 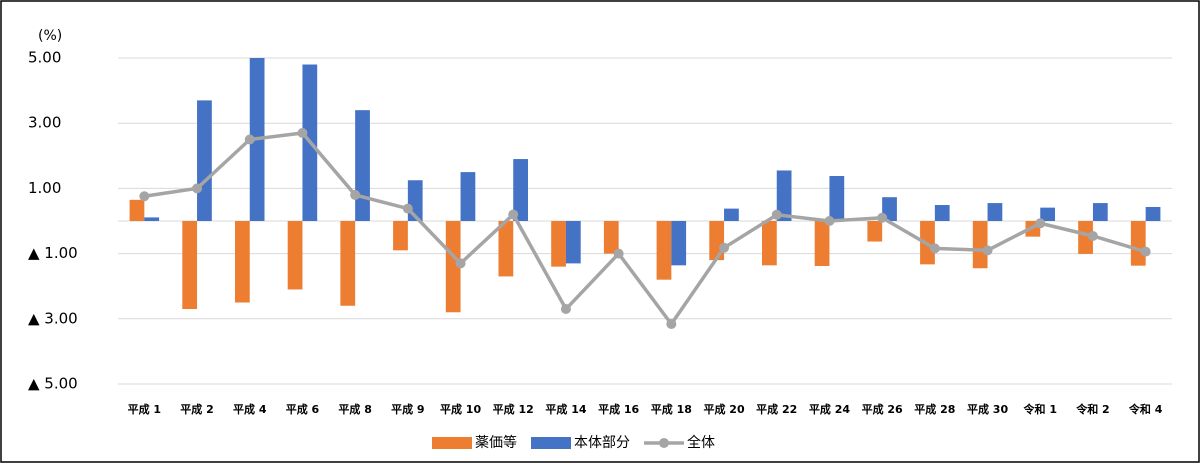 What do you see at coordinates (144, 409) in the screenshot?
I see `x-tick-label: 平成 1` at bounding box center [144, 409].